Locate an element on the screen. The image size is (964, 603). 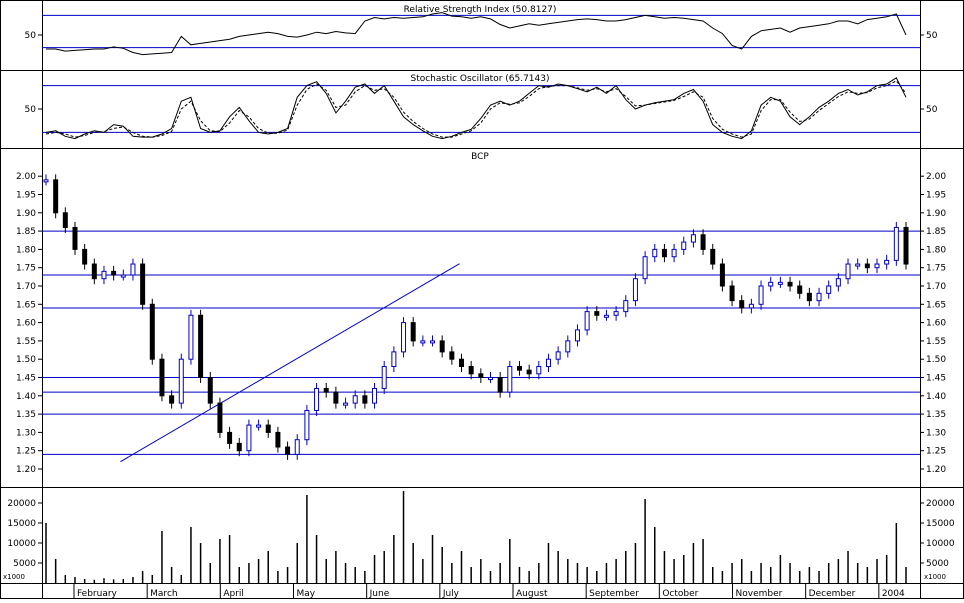
panel-3-tick-label-right-10: 1.50 is located at coordinates (936, 360).